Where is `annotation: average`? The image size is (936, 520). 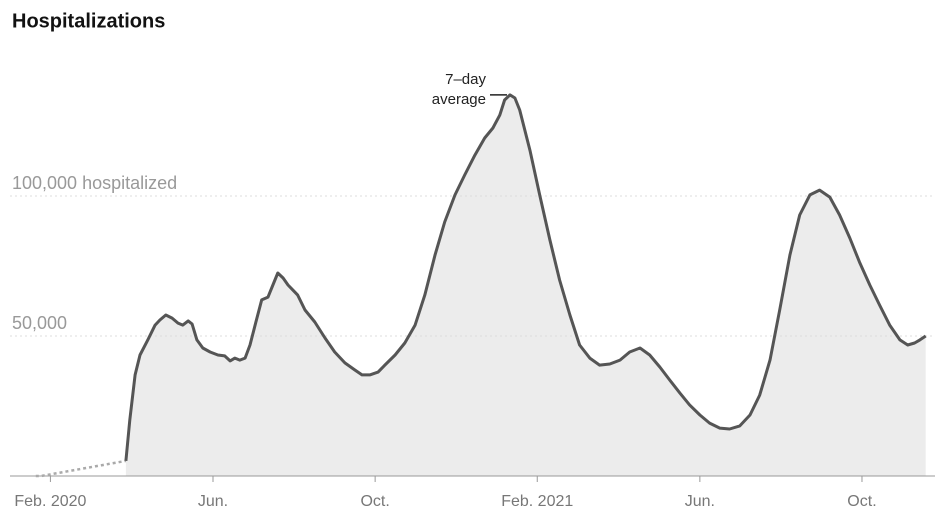 annotation: average is located at coordinates (459, 99).